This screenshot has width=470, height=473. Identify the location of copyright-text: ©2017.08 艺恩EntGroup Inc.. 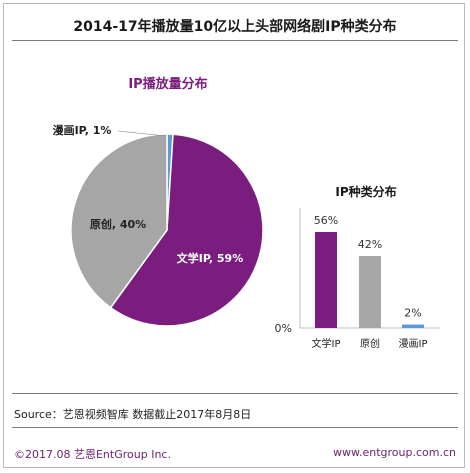
(92, 454).